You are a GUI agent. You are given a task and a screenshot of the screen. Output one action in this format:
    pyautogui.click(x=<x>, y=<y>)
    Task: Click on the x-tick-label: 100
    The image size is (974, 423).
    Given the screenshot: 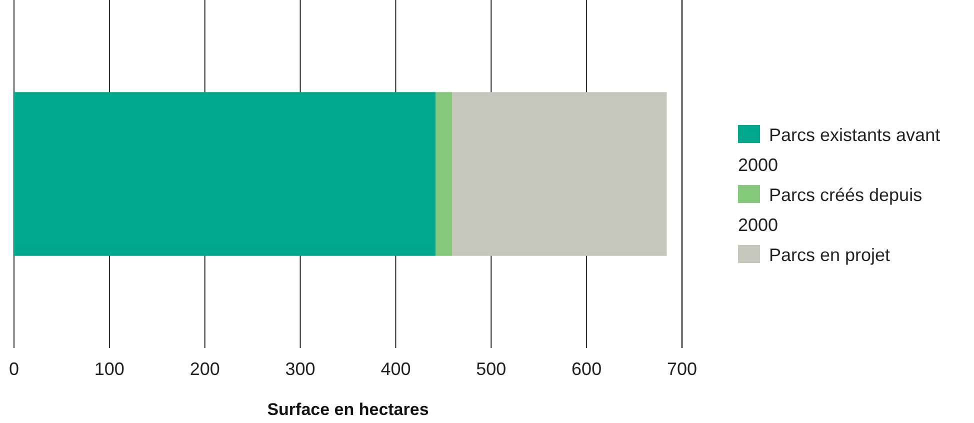 What is the action you would take?
    pyautogui.click(x=109, y=369)
    